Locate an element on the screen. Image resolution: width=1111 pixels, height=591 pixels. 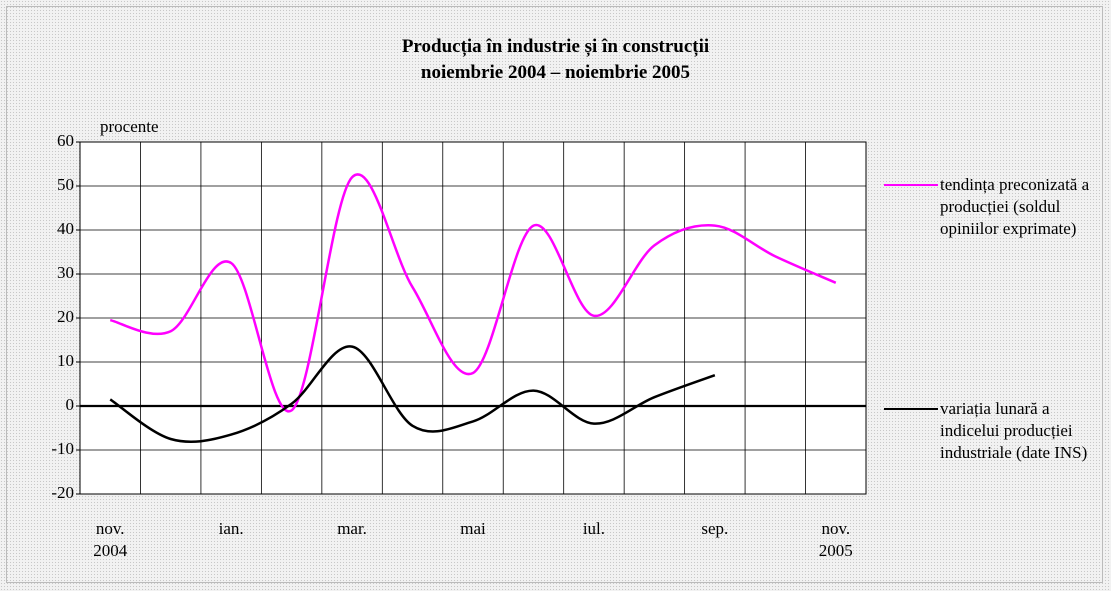
x-tick-label: ian. is located at coordinates (231, 528).